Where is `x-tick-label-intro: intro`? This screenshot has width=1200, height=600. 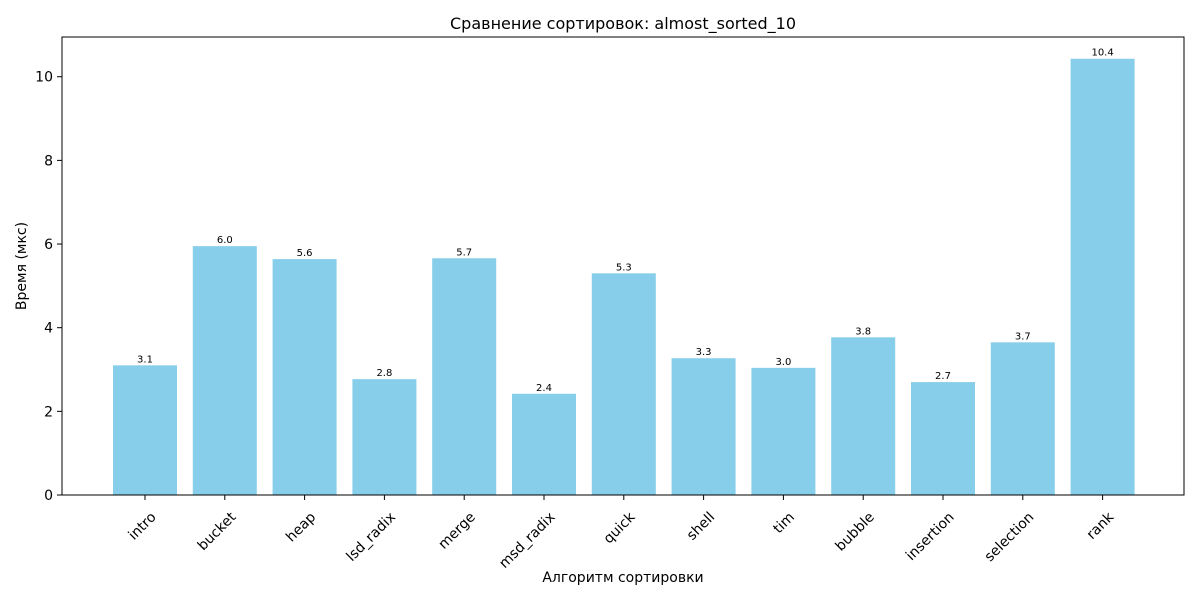
x-tick-label-intro: intro is located at coordinates (142, 526).